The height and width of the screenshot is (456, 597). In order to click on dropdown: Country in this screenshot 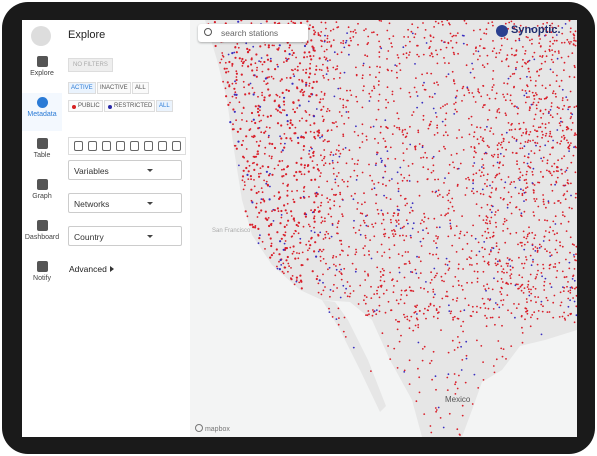, I will do `click(125, 236)`.